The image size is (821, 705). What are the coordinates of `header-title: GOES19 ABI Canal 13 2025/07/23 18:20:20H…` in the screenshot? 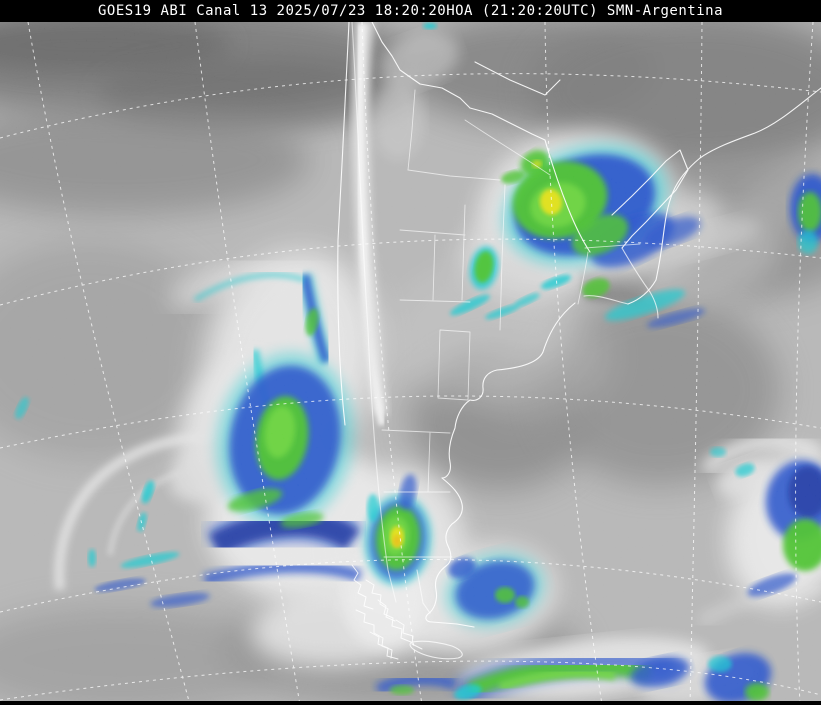 It's located at (410, 11).